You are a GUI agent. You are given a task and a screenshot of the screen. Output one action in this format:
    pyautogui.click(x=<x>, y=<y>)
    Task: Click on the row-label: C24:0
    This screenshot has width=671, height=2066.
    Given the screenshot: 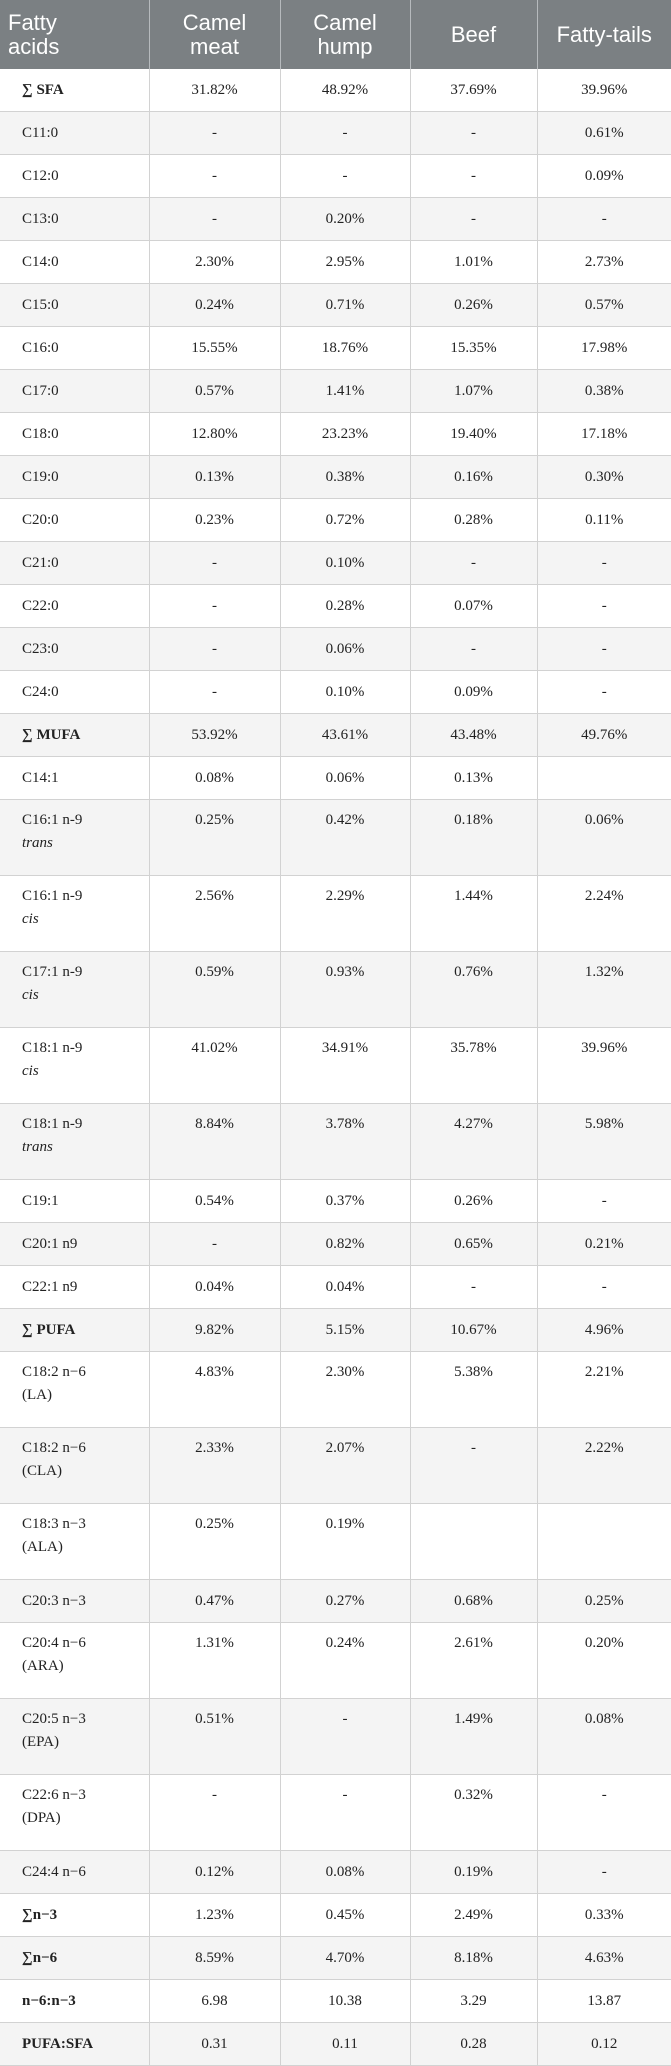 What is the action you would take?
    pyautogui.click(x=75, y=692)
    